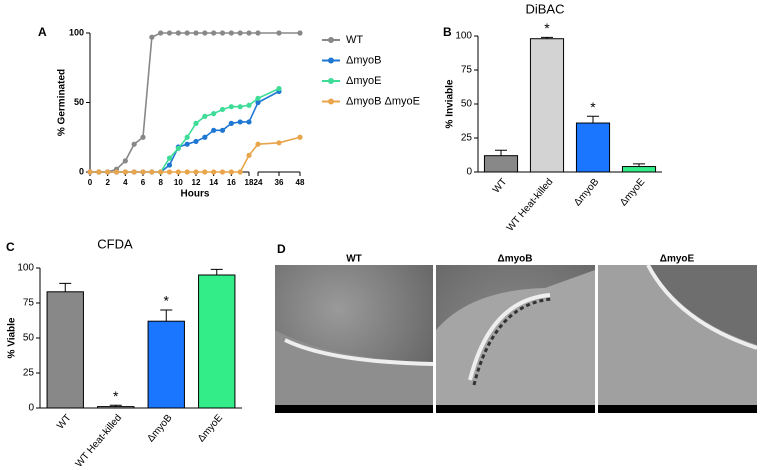 Image resolution: width=760 pixels, height=470 pixels. Describe the element at coordinates (515, 409) in the screenshot. I see `scale-bar` at that location.